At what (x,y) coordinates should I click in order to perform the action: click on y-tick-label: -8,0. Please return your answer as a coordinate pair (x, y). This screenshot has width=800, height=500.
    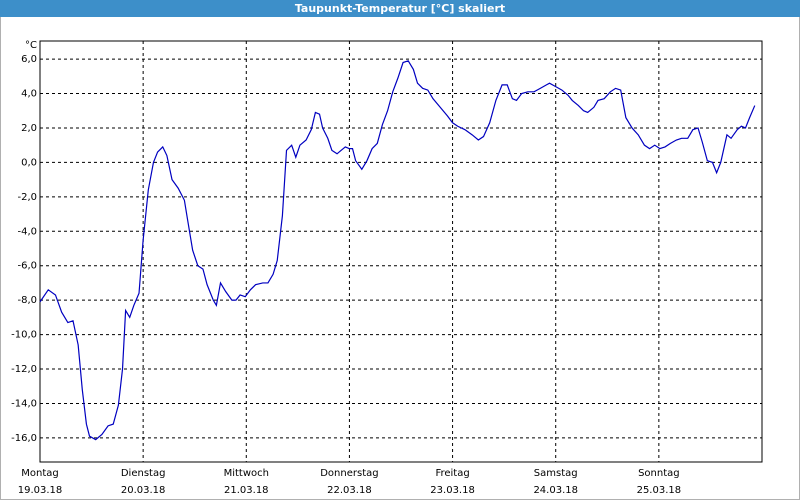
    Looking at the image, I should click on (27, 300).